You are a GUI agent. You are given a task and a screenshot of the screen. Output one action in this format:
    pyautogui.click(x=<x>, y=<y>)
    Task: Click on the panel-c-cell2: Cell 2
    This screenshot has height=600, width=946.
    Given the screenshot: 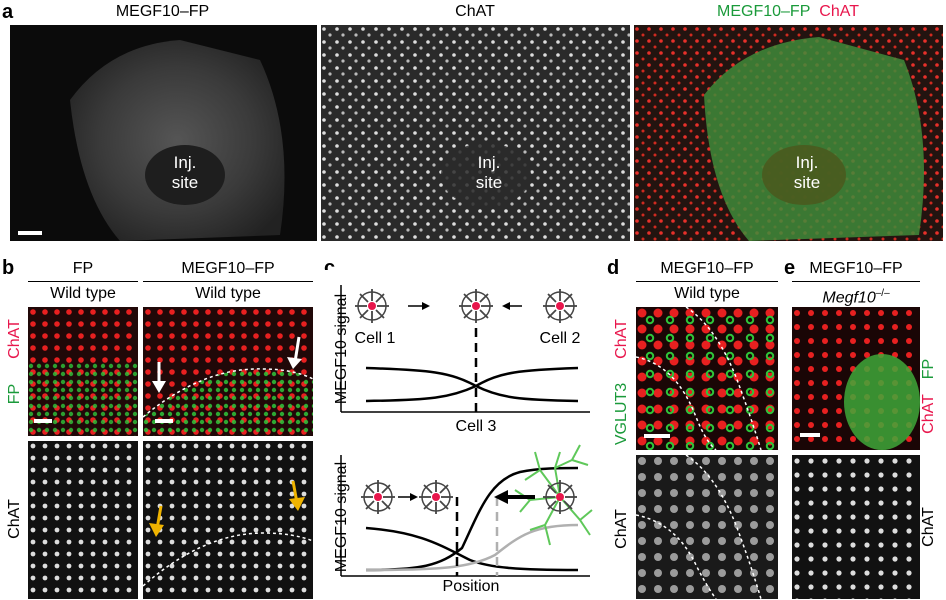 What is the action you would take?
    pyautogui.click(x=560, y=338)
    